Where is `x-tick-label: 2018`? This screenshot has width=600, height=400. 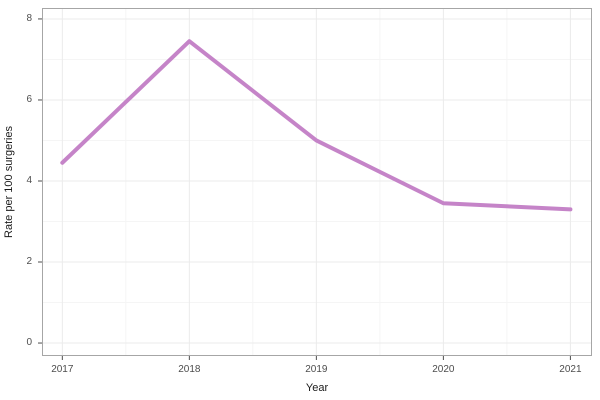 x-tick-label: 2018 is located at coordinates (189, 369).